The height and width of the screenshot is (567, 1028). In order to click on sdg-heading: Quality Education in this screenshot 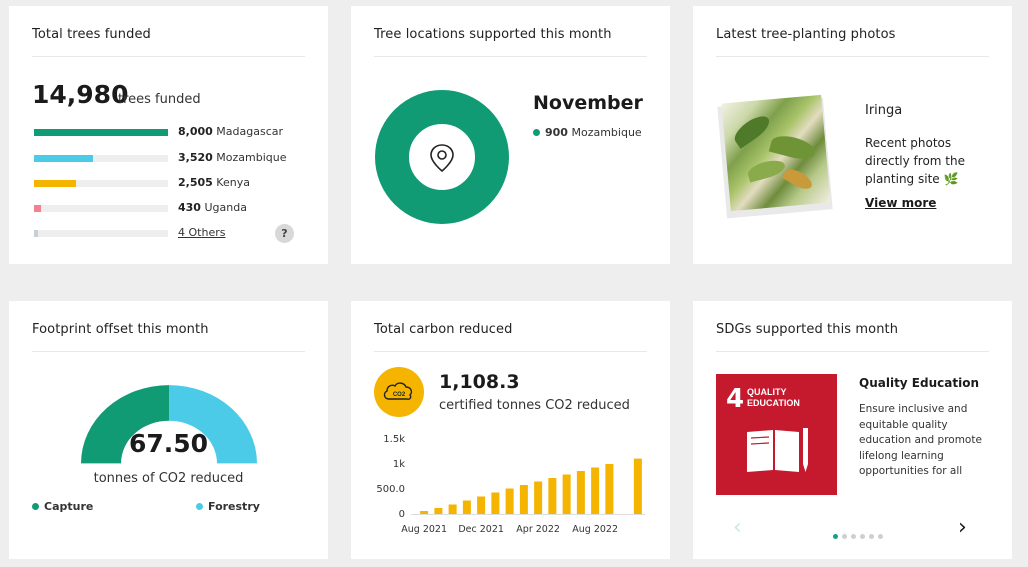, I will do `click(919, 383)`.